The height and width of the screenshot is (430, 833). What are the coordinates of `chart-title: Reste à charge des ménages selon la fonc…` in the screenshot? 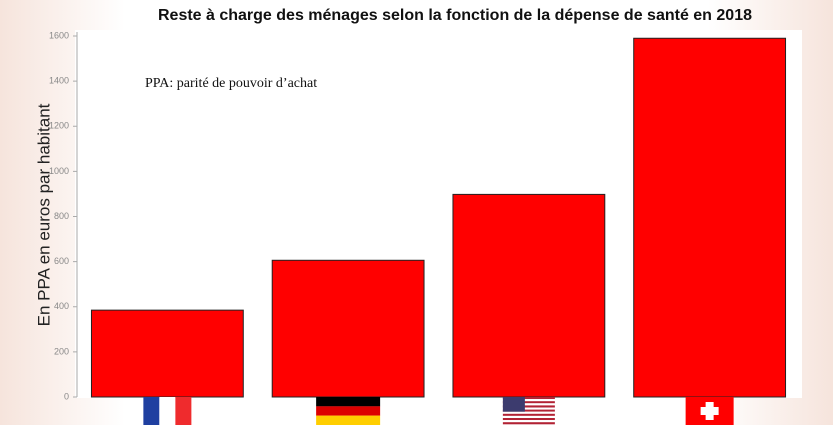 It's located at (455, 15).